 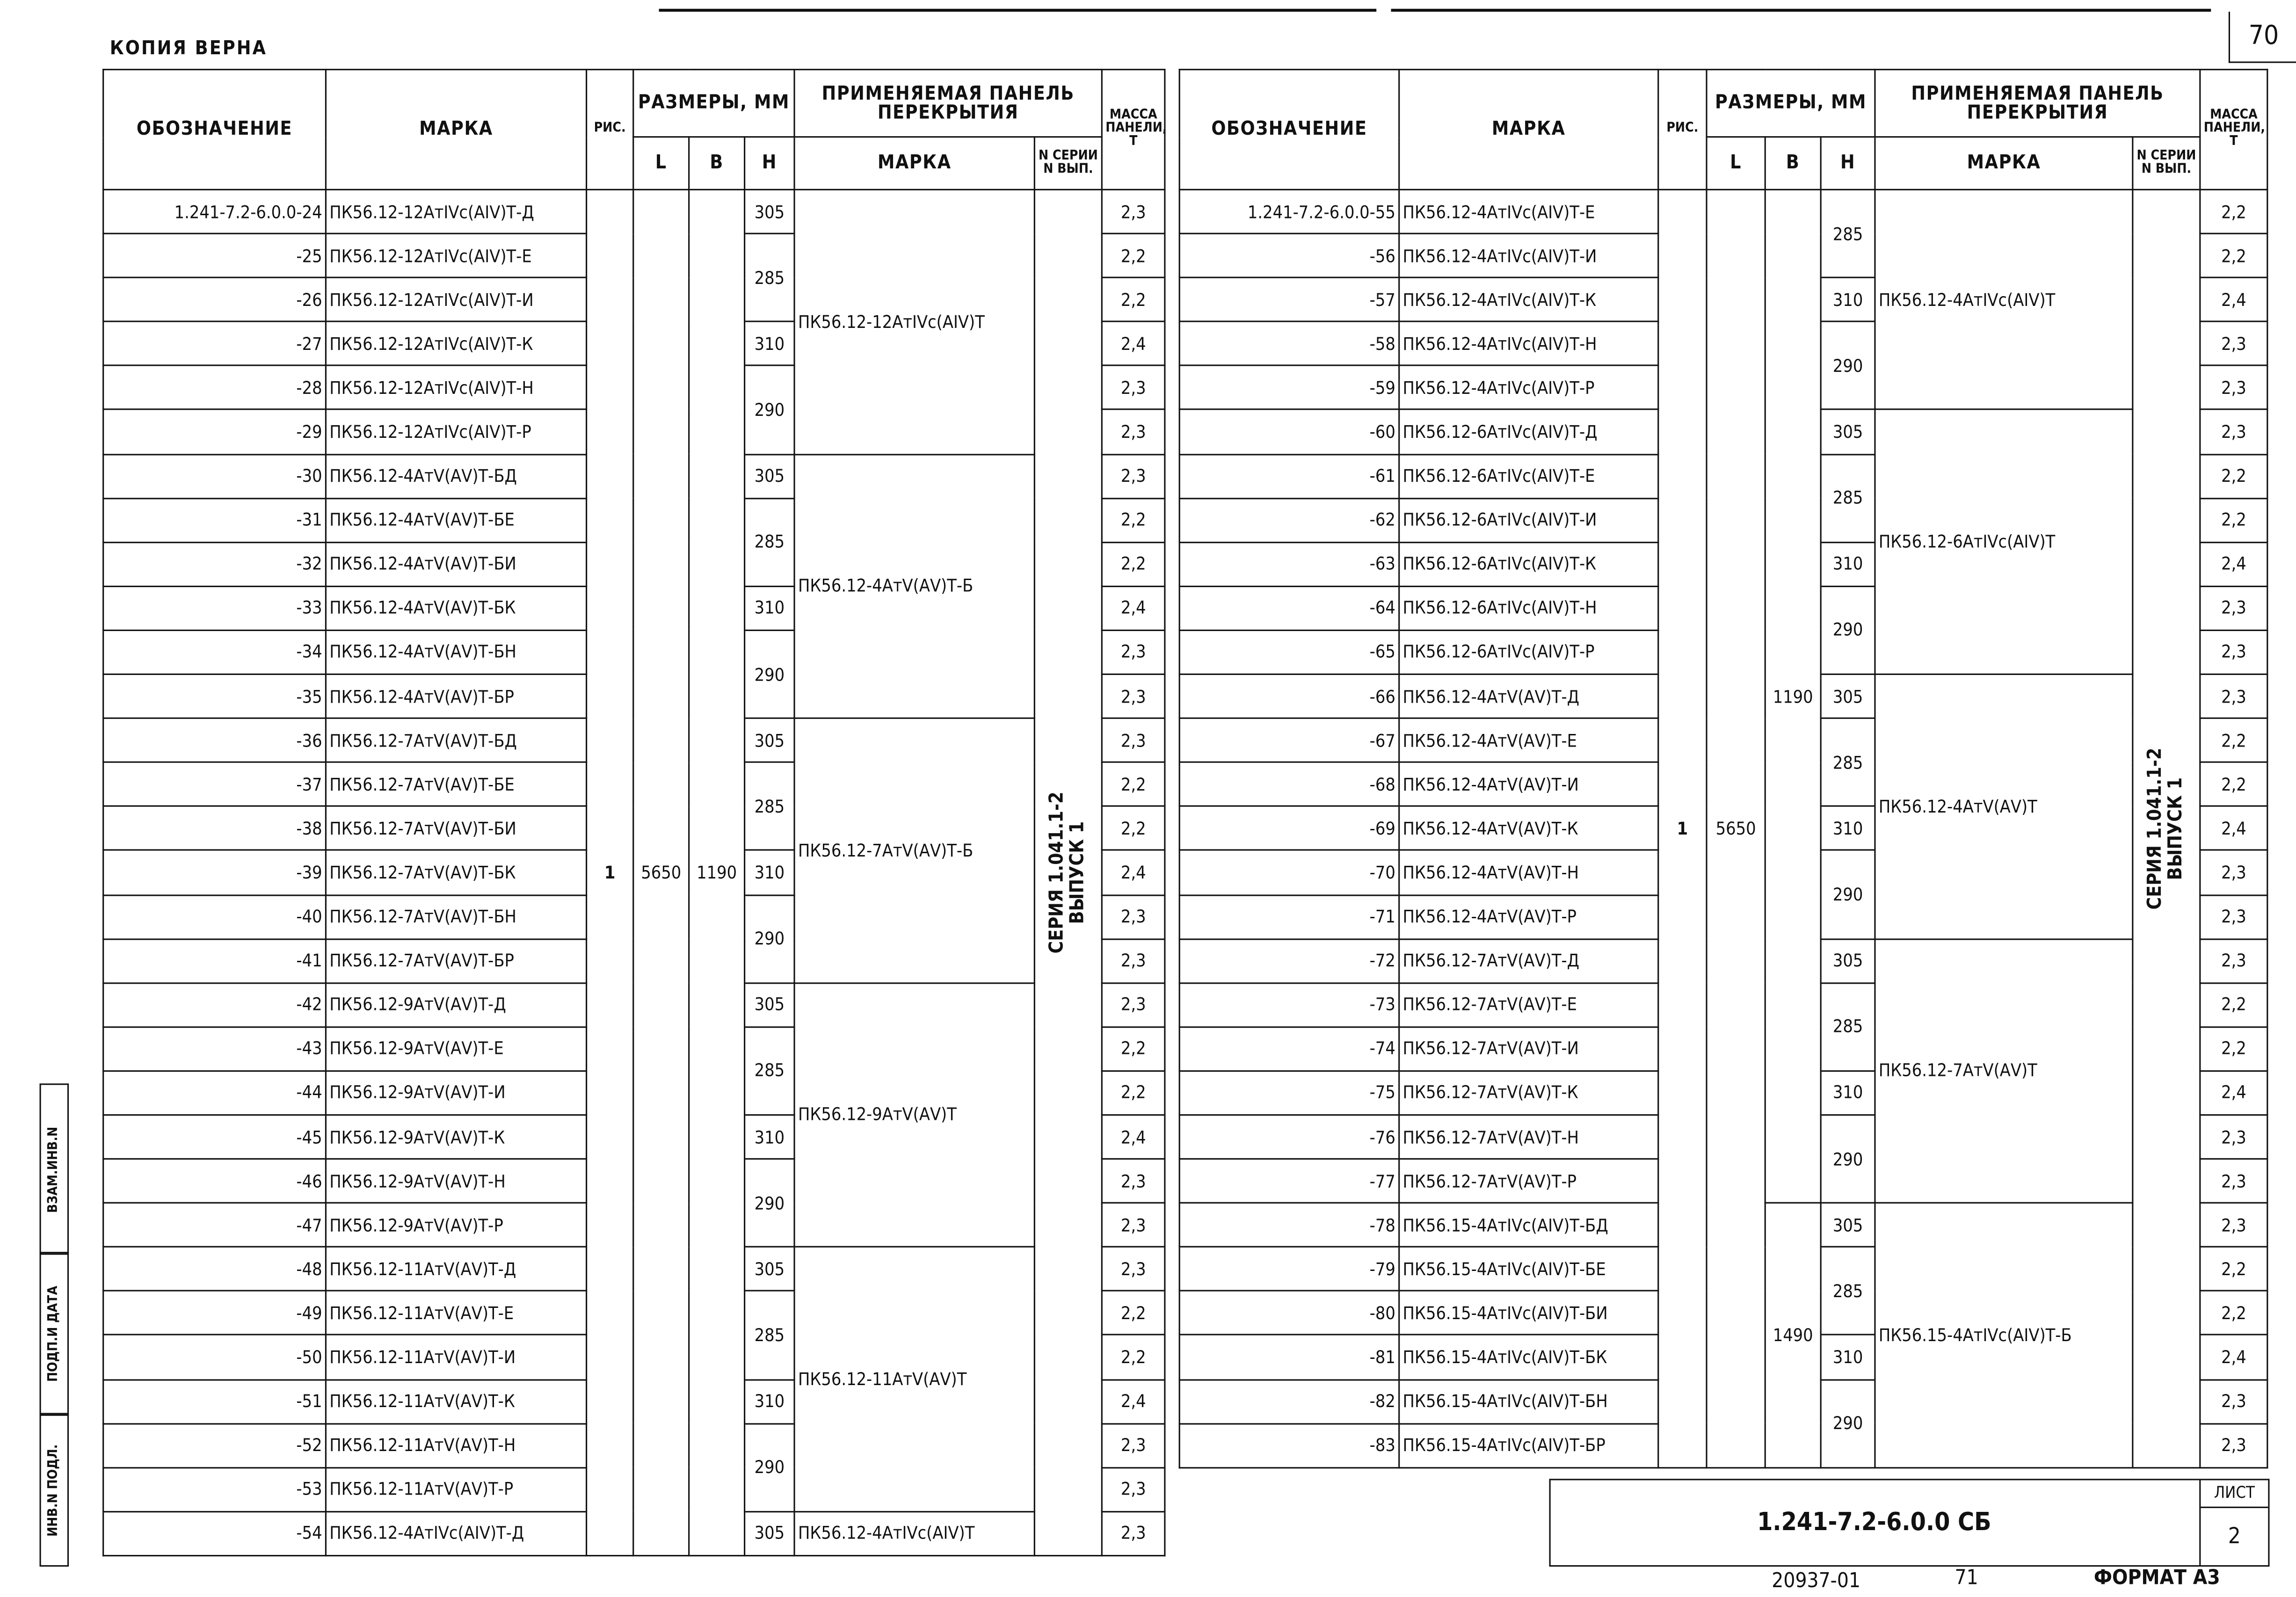 What do you see at coordinates (914, 163) in the screenshot?
I see `header-applied-mark: МАРКА` at bounding box center [914, 163].